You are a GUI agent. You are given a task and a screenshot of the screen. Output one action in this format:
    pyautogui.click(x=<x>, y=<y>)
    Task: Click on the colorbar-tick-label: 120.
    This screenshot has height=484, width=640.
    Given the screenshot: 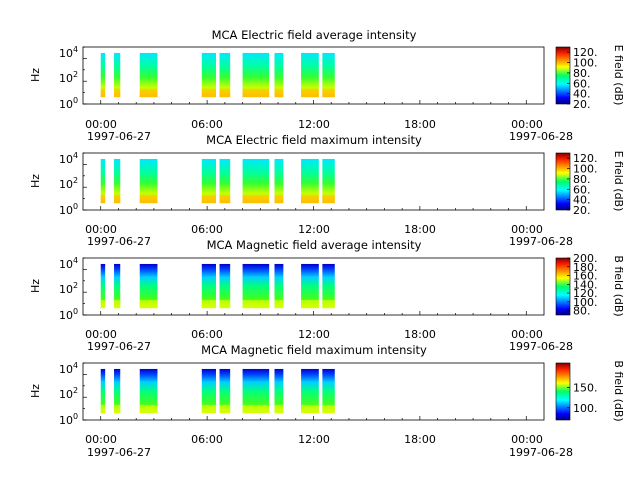 What is the action you would take?
    pyautogui.click(x=585, y=293)
    